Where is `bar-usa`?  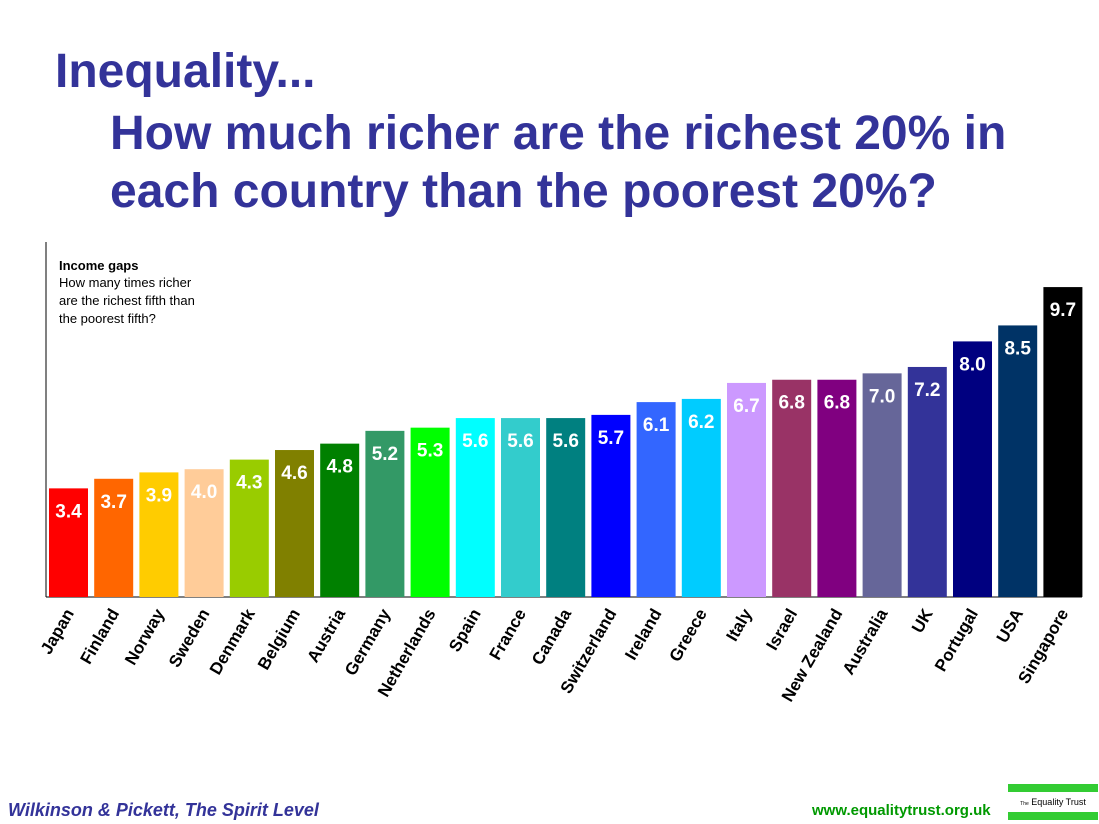 bar-usa is located at coordinates (1018, 461).